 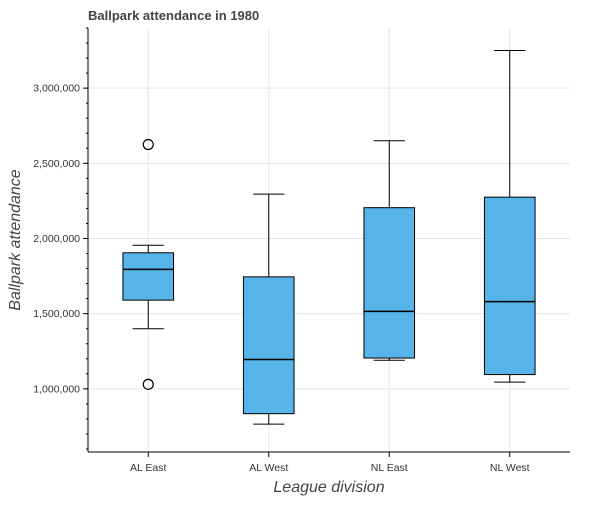 What do you see at coordinates (56, 314) in the screenshot?
I see `y-tick-label: 1,500,000` at bounding box center [56, 314].